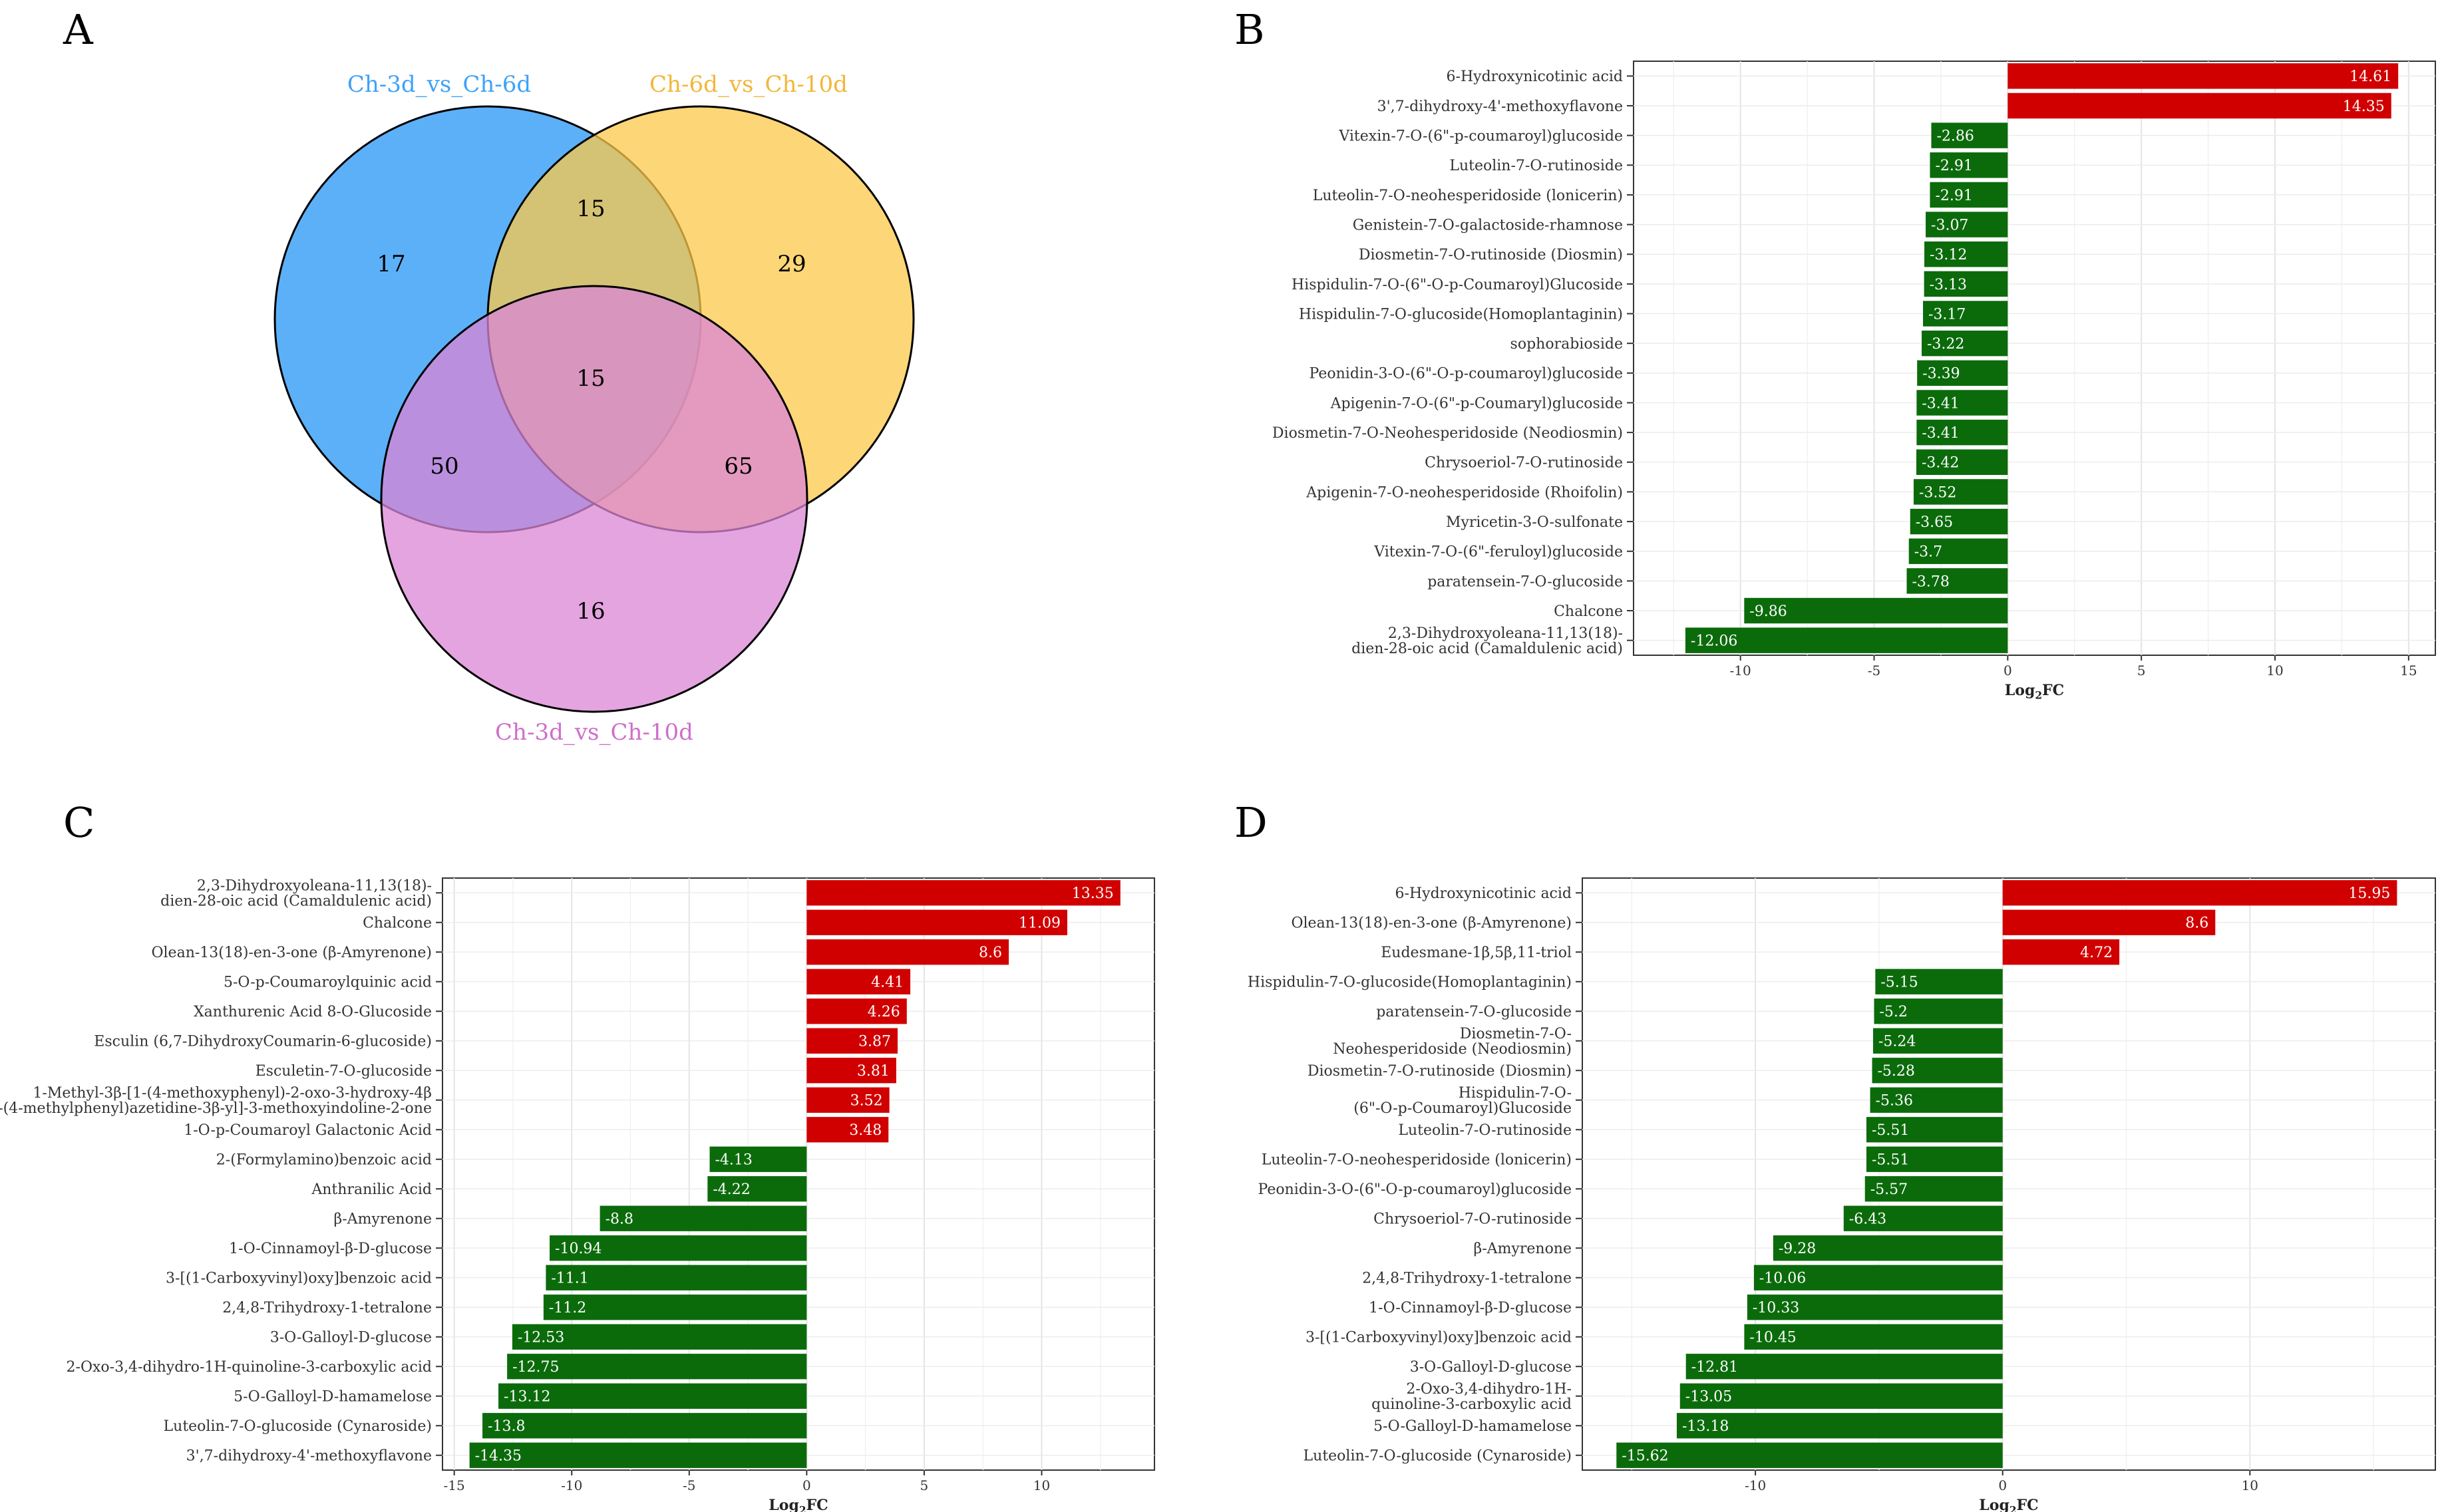 This screenshot has height=1512, width=2444. Describe the element at coordinates (874, 1042) in the screenshot. I see `data-label: 3.87` at that location.